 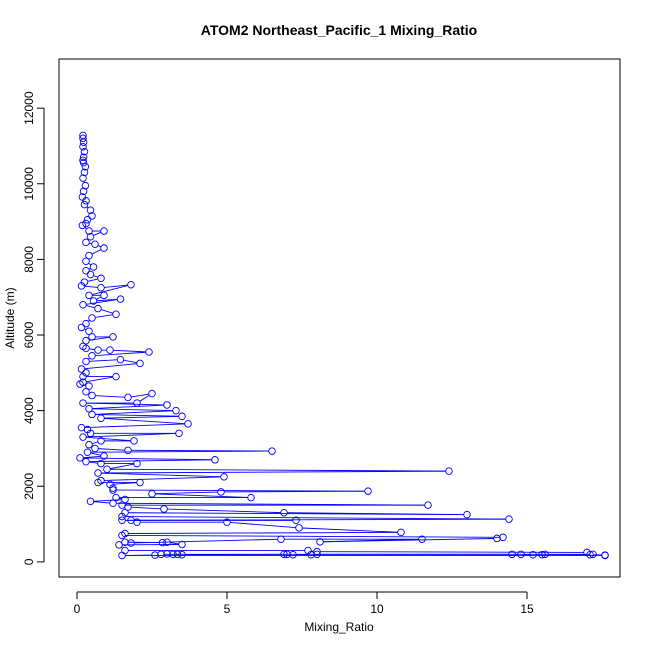 What do you see at coordinates (29, 561) in the screenshot?
I see `y-tick-label: 0` at bounding box center [29, 561].